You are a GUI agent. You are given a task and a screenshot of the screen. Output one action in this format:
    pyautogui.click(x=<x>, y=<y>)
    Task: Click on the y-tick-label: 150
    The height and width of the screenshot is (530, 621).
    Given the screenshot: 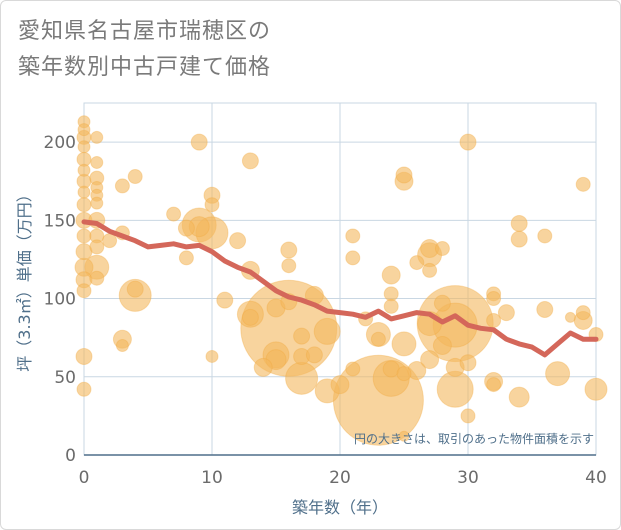 What is the action you would take?
    pyautogui.click(x=60, y=221)
    